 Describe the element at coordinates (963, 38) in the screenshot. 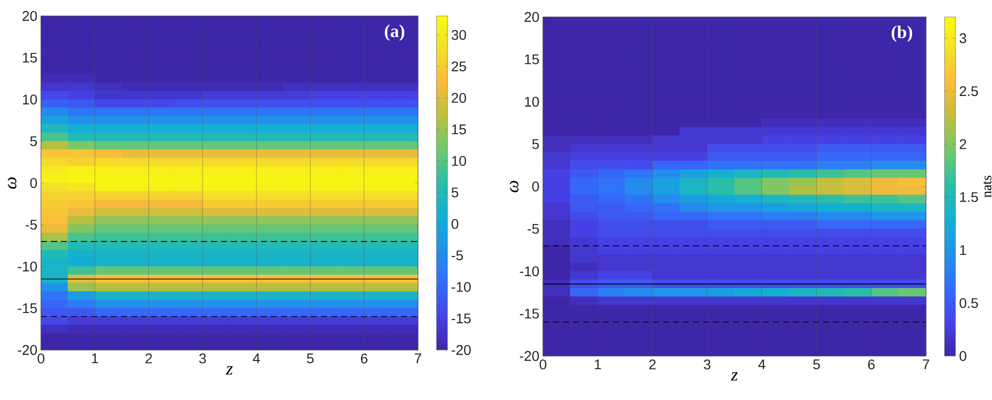

I see `color-bar-label: 3` at that location.